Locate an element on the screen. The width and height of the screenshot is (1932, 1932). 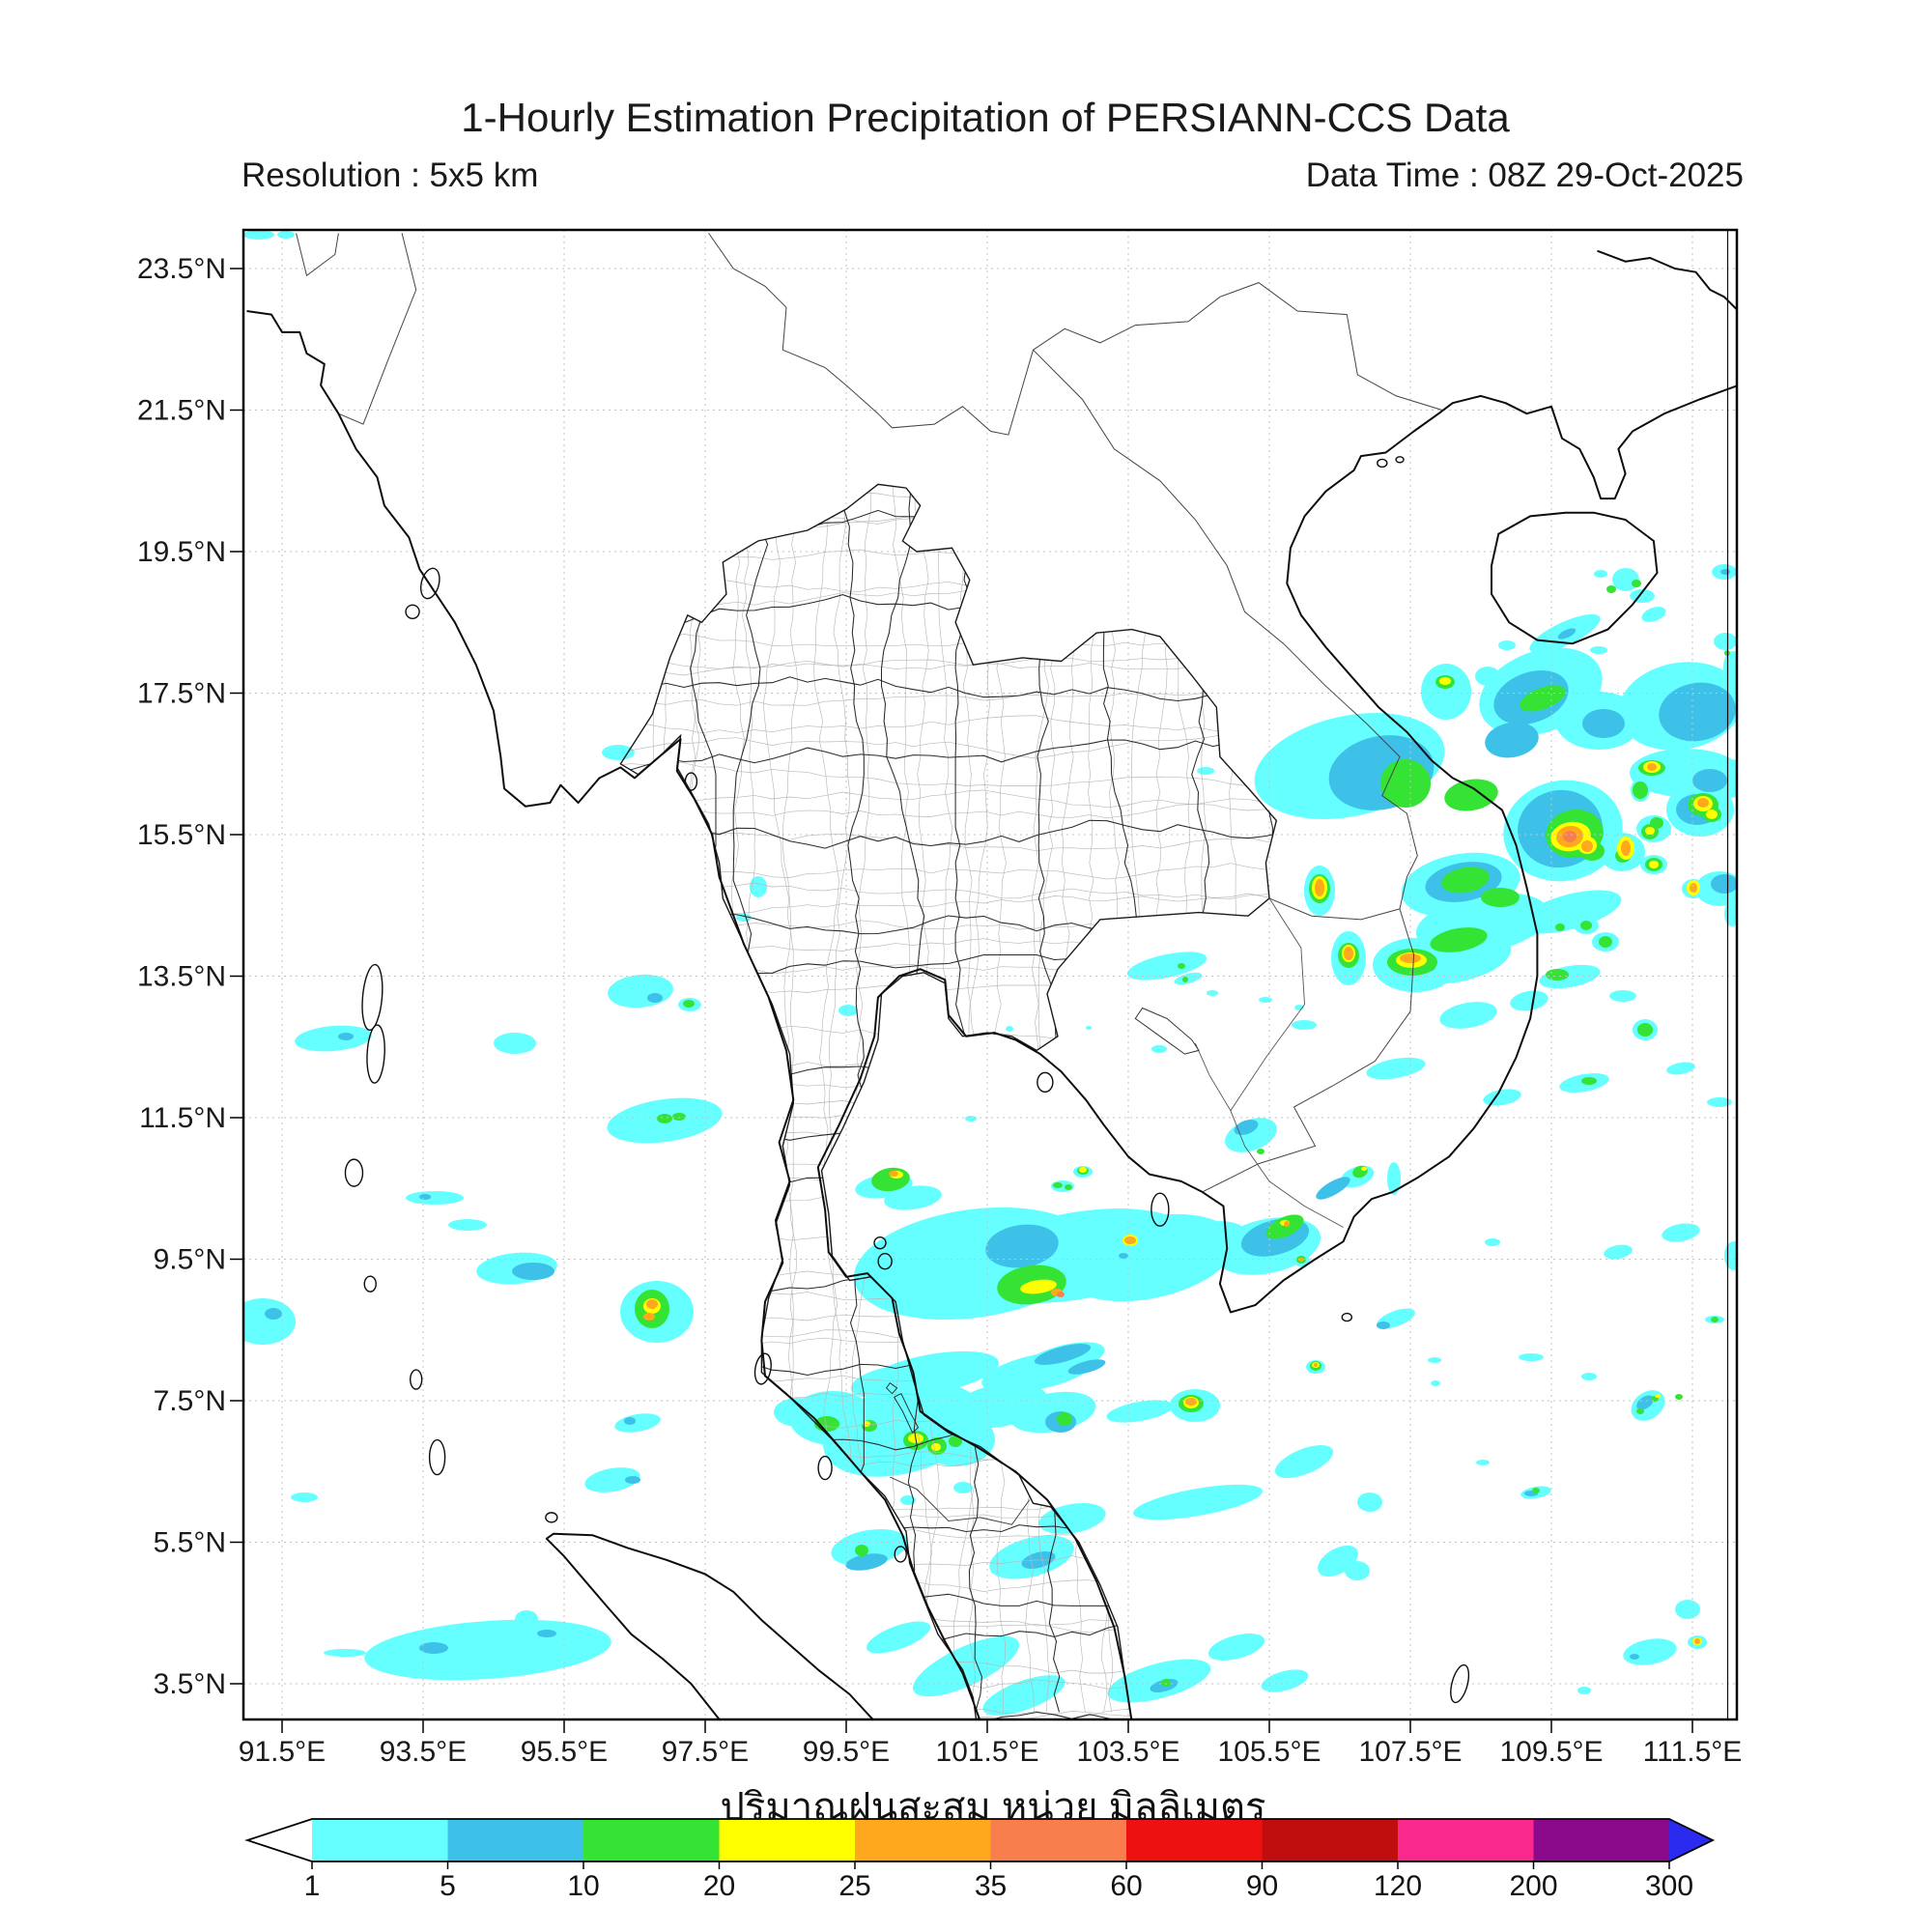
lon-tick-label: 91.5°E is located at coordinates (282, 1752).